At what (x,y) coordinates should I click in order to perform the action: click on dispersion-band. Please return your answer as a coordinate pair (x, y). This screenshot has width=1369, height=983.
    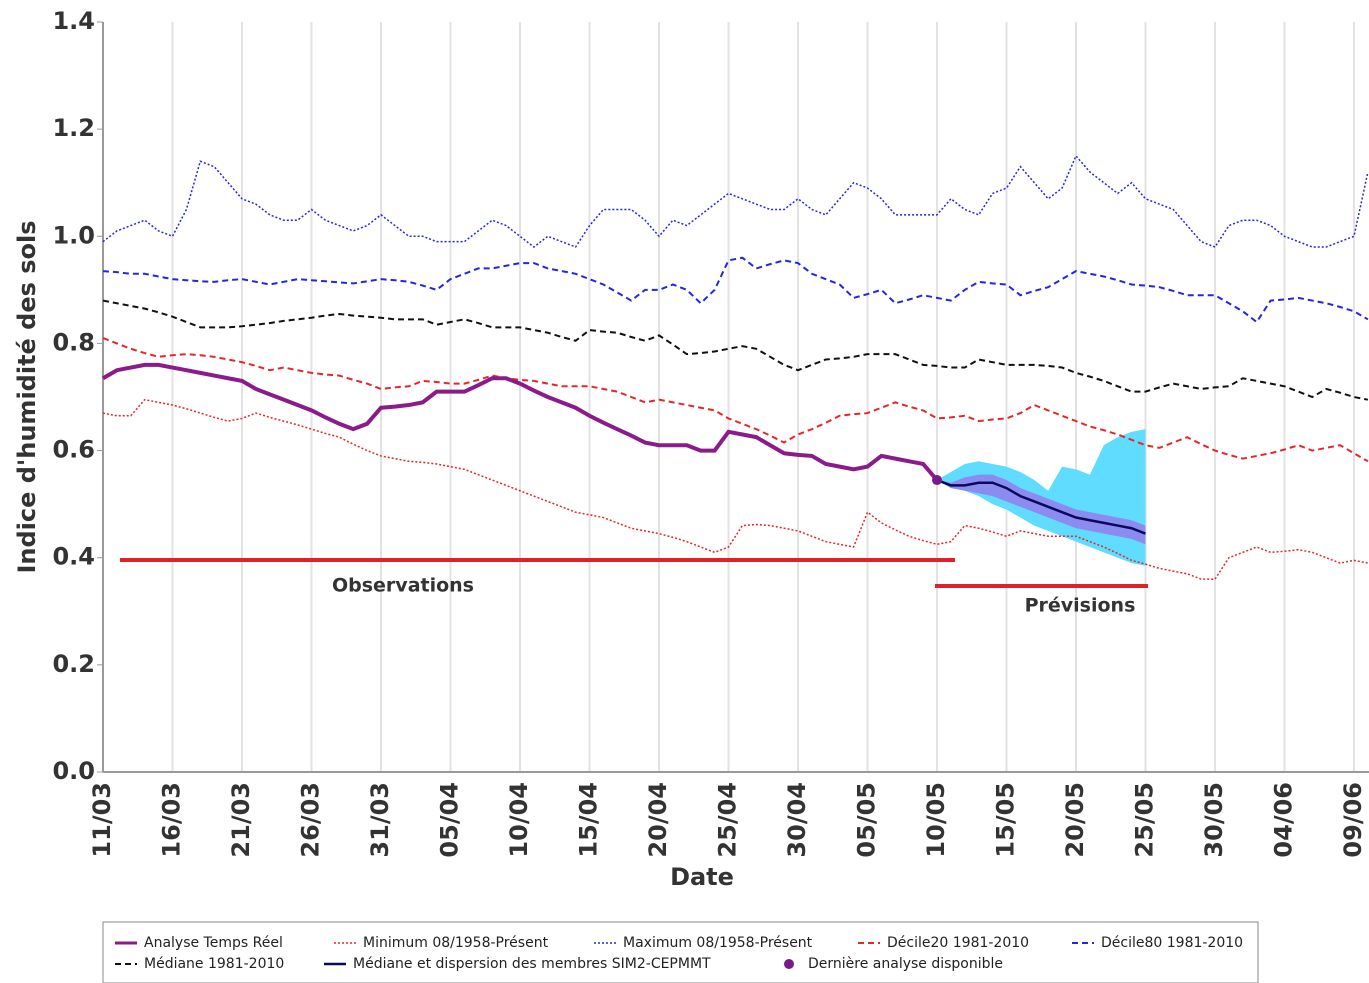
    Looking at the image, I should click on (1041, 509).